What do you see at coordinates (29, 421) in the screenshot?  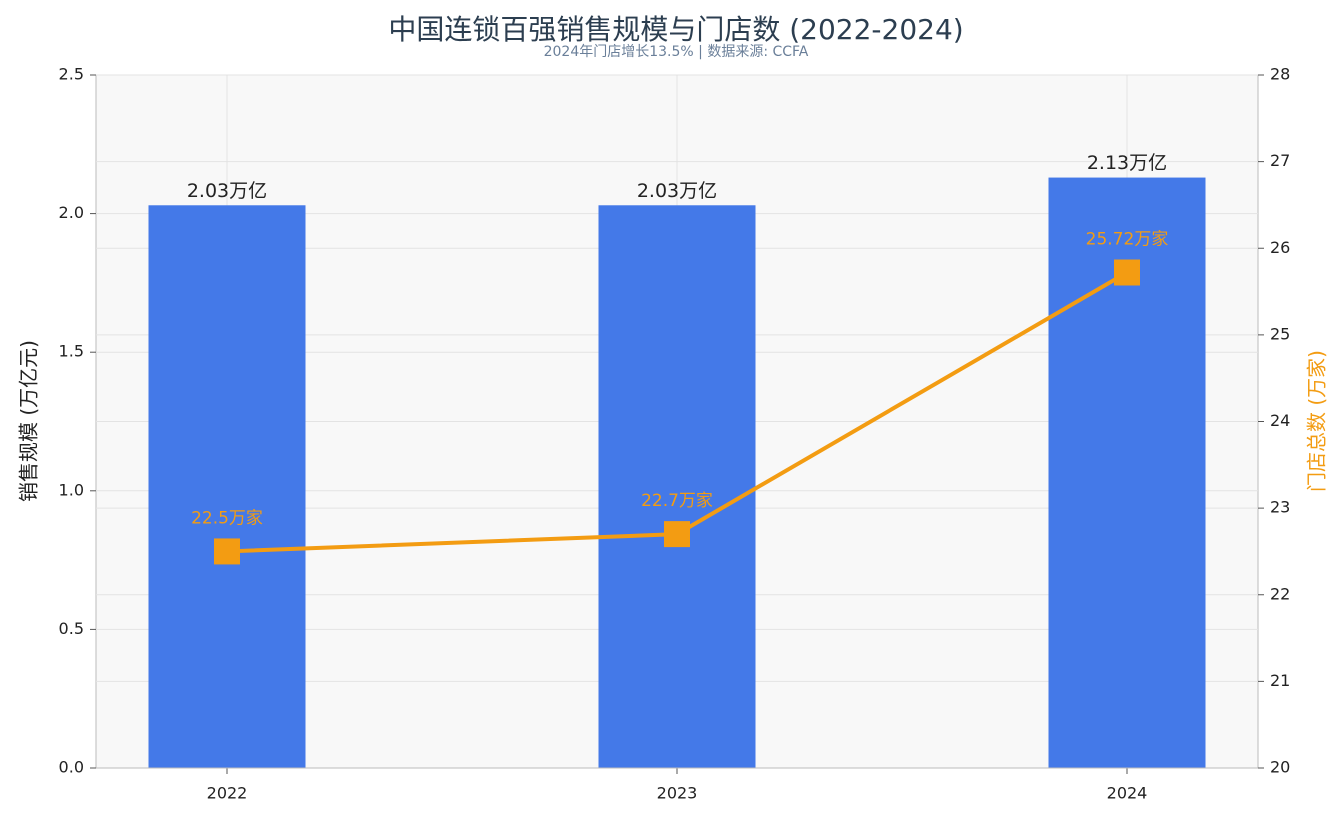 I see `y-axis-label: 销售规模 (万亿元)` at bounding box center [29, 421].